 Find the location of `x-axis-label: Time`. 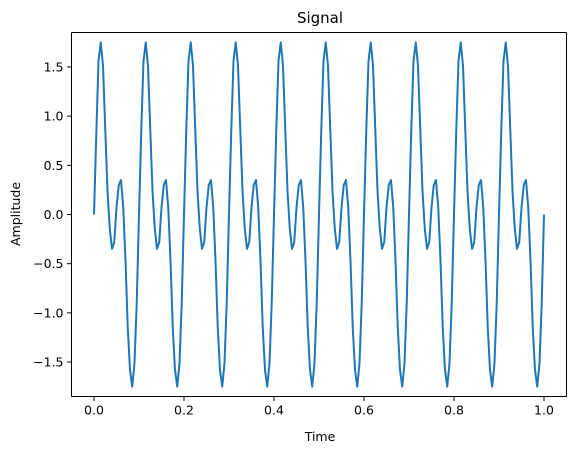

x-axis-label: Time is located at coordinates (320, 436).